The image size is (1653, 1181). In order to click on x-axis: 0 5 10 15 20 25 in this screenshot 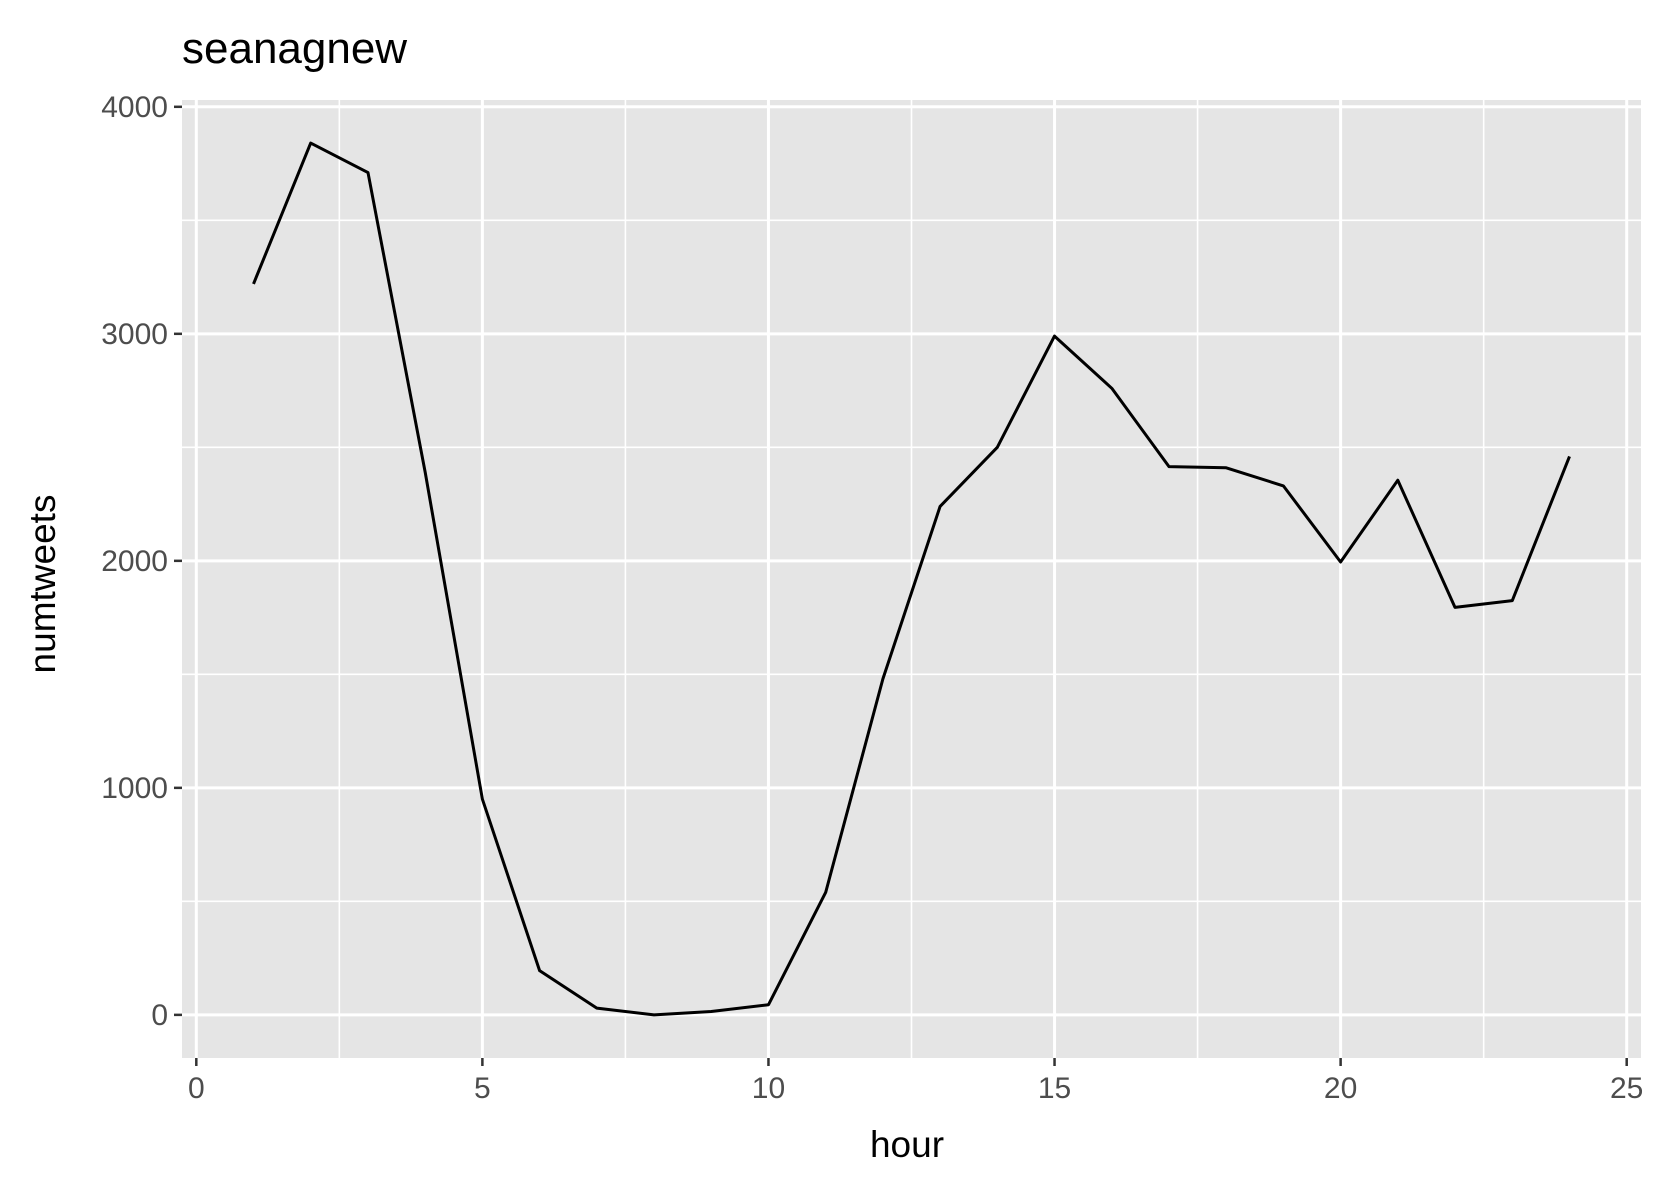, I will do `click(915, 1081)`.